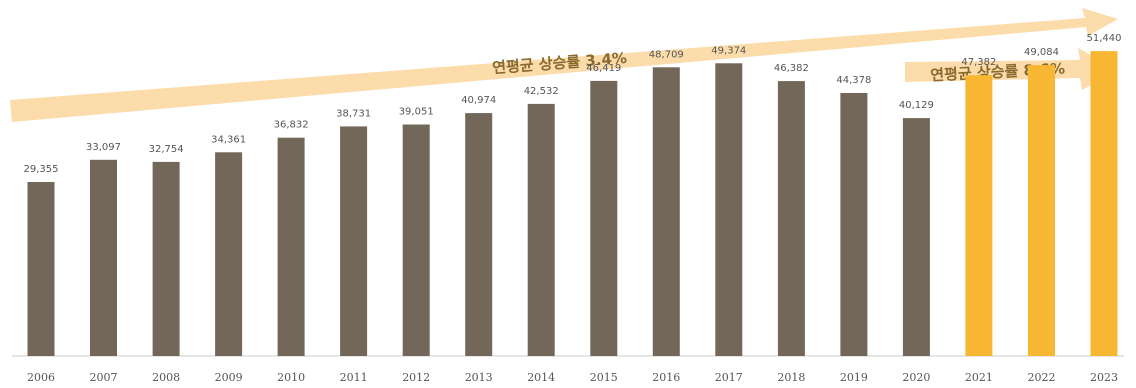  What do you see at coordinates (229, 377) in the screenshot?
I see `x-tick-2009: 2009` at bounding box center [229, 377].